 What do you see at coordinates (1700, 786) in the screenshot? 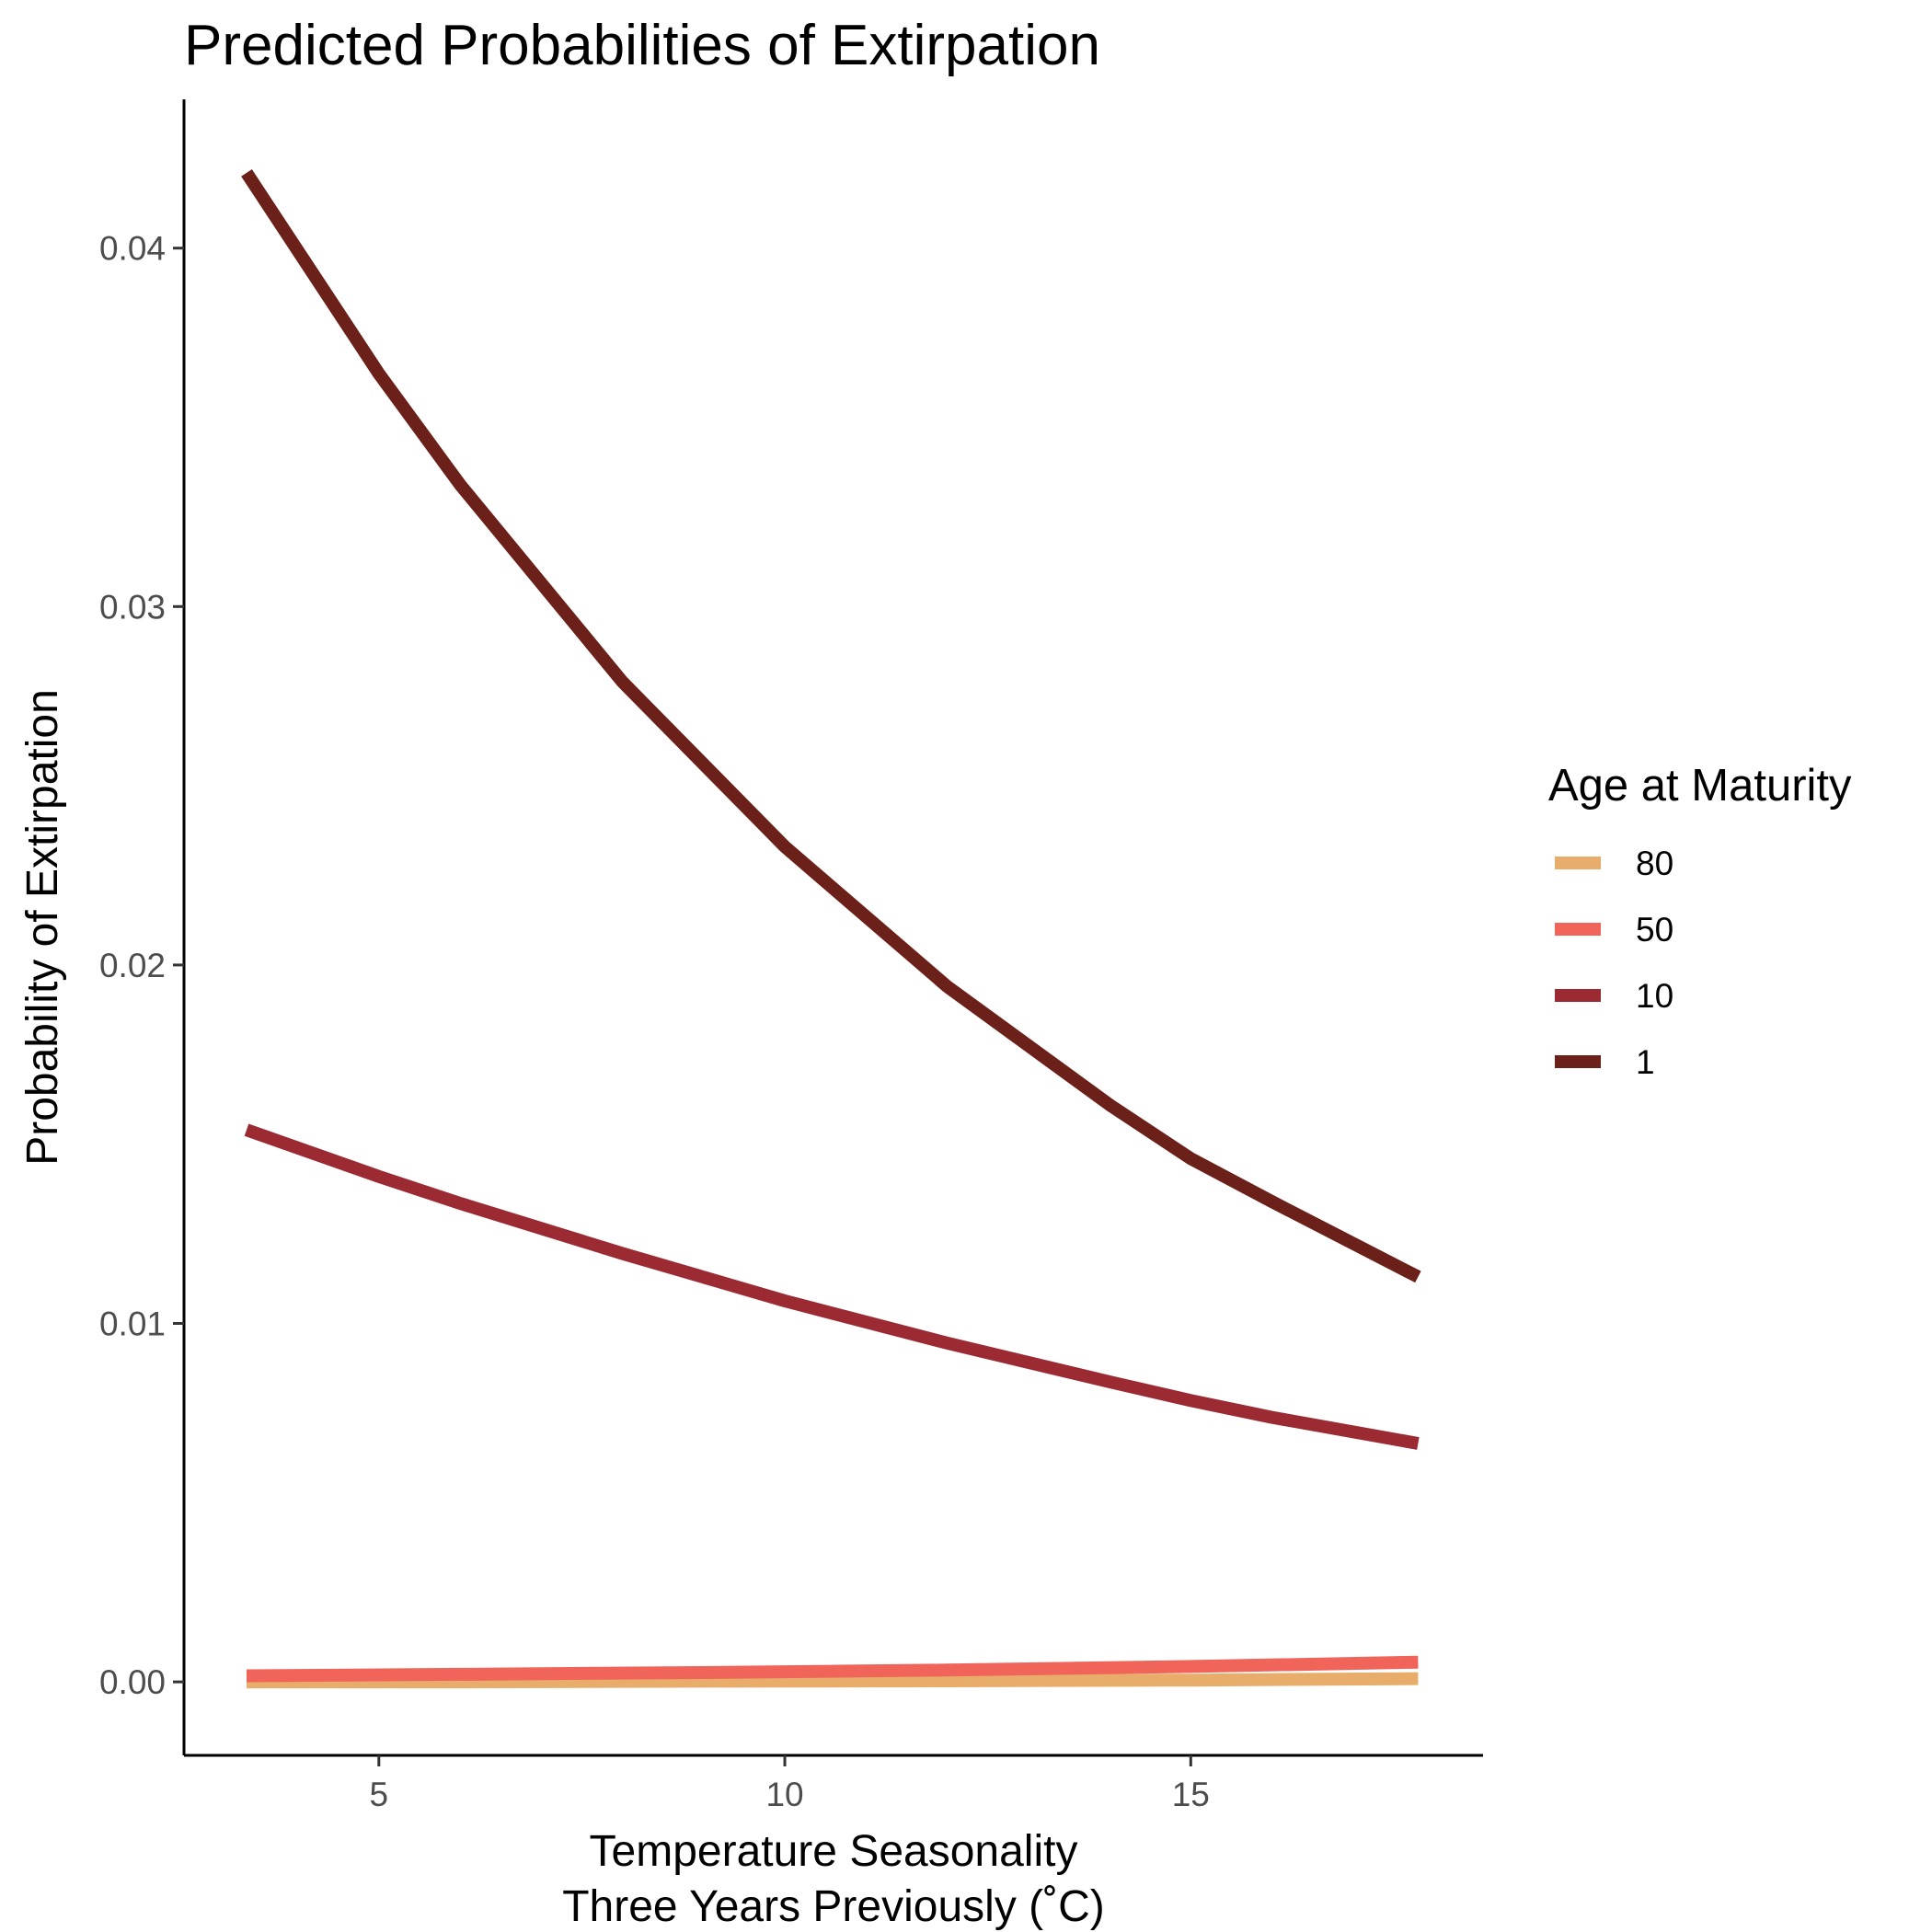
I see `legend-title: Age at Maturity` at bounding box center [1700, 786].